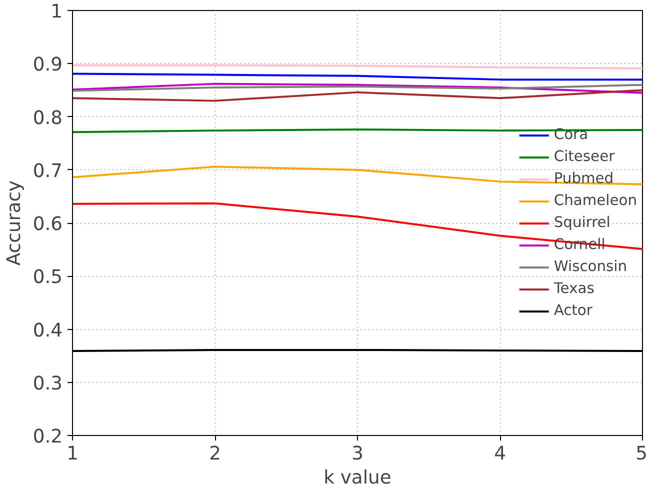 The width and height of the screenshot is (660, 502). What do you see at coordinates (47, 277) in the screenshot?
I see `y-tick-label: 0.5` at bounding box center [47, 277].